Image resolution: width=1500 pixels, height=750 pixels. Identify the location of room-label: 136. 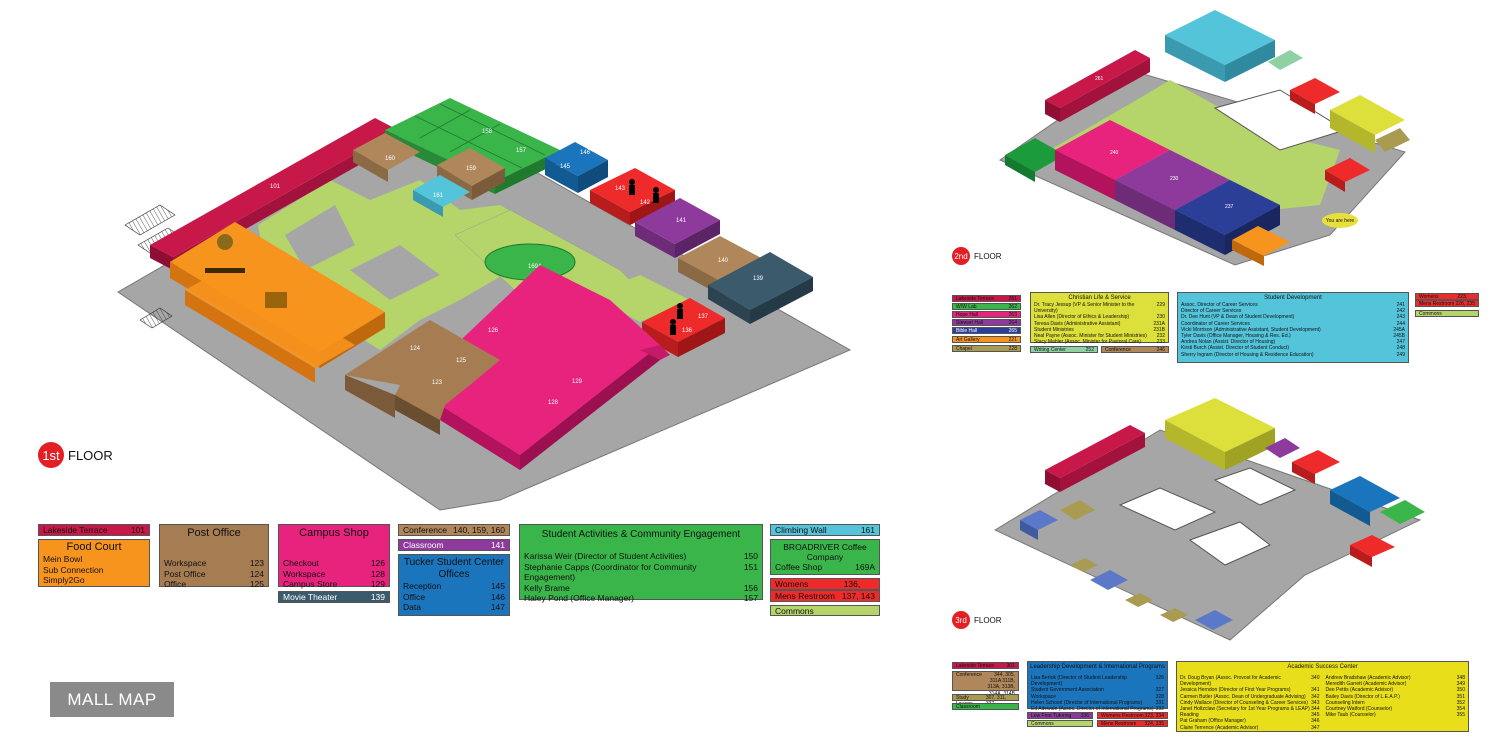
(687, 331).